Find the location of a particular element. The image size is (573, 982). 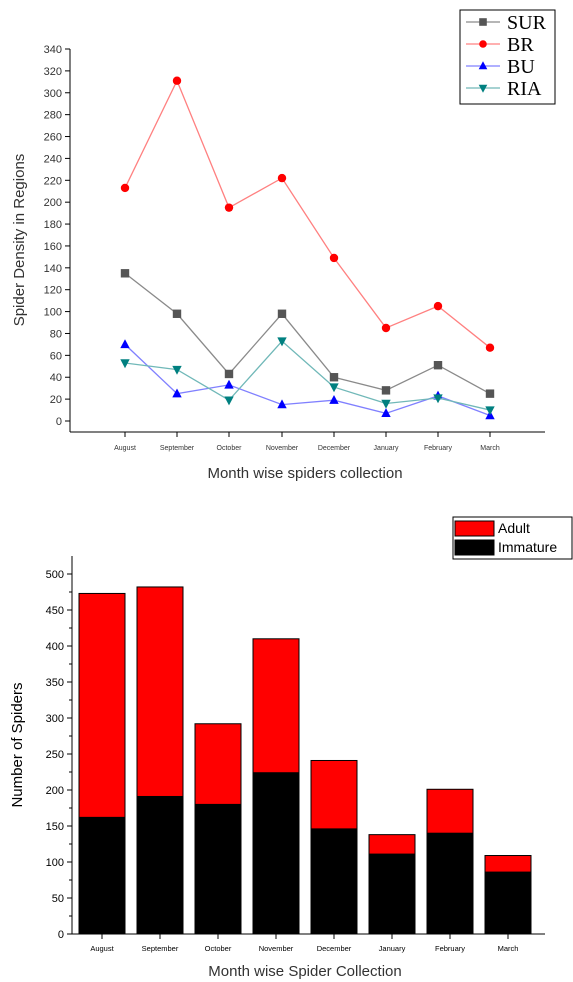

bar-chart-x-tick-label: January is located at coordinates (392, 948).